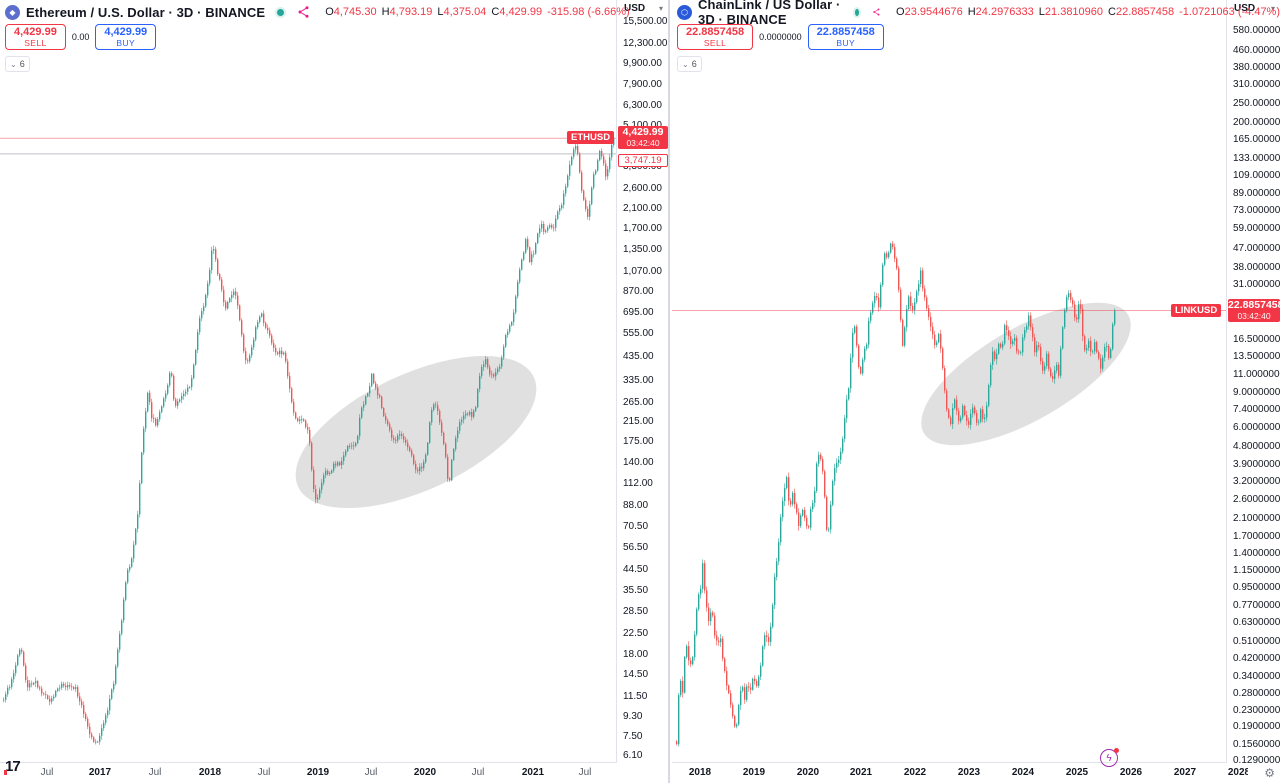 Image resolution: width=1280 pixels, height=783 pixels. I want to click on link-current-price-label: 22.8857458 03:42:40, so click(1254, 310).